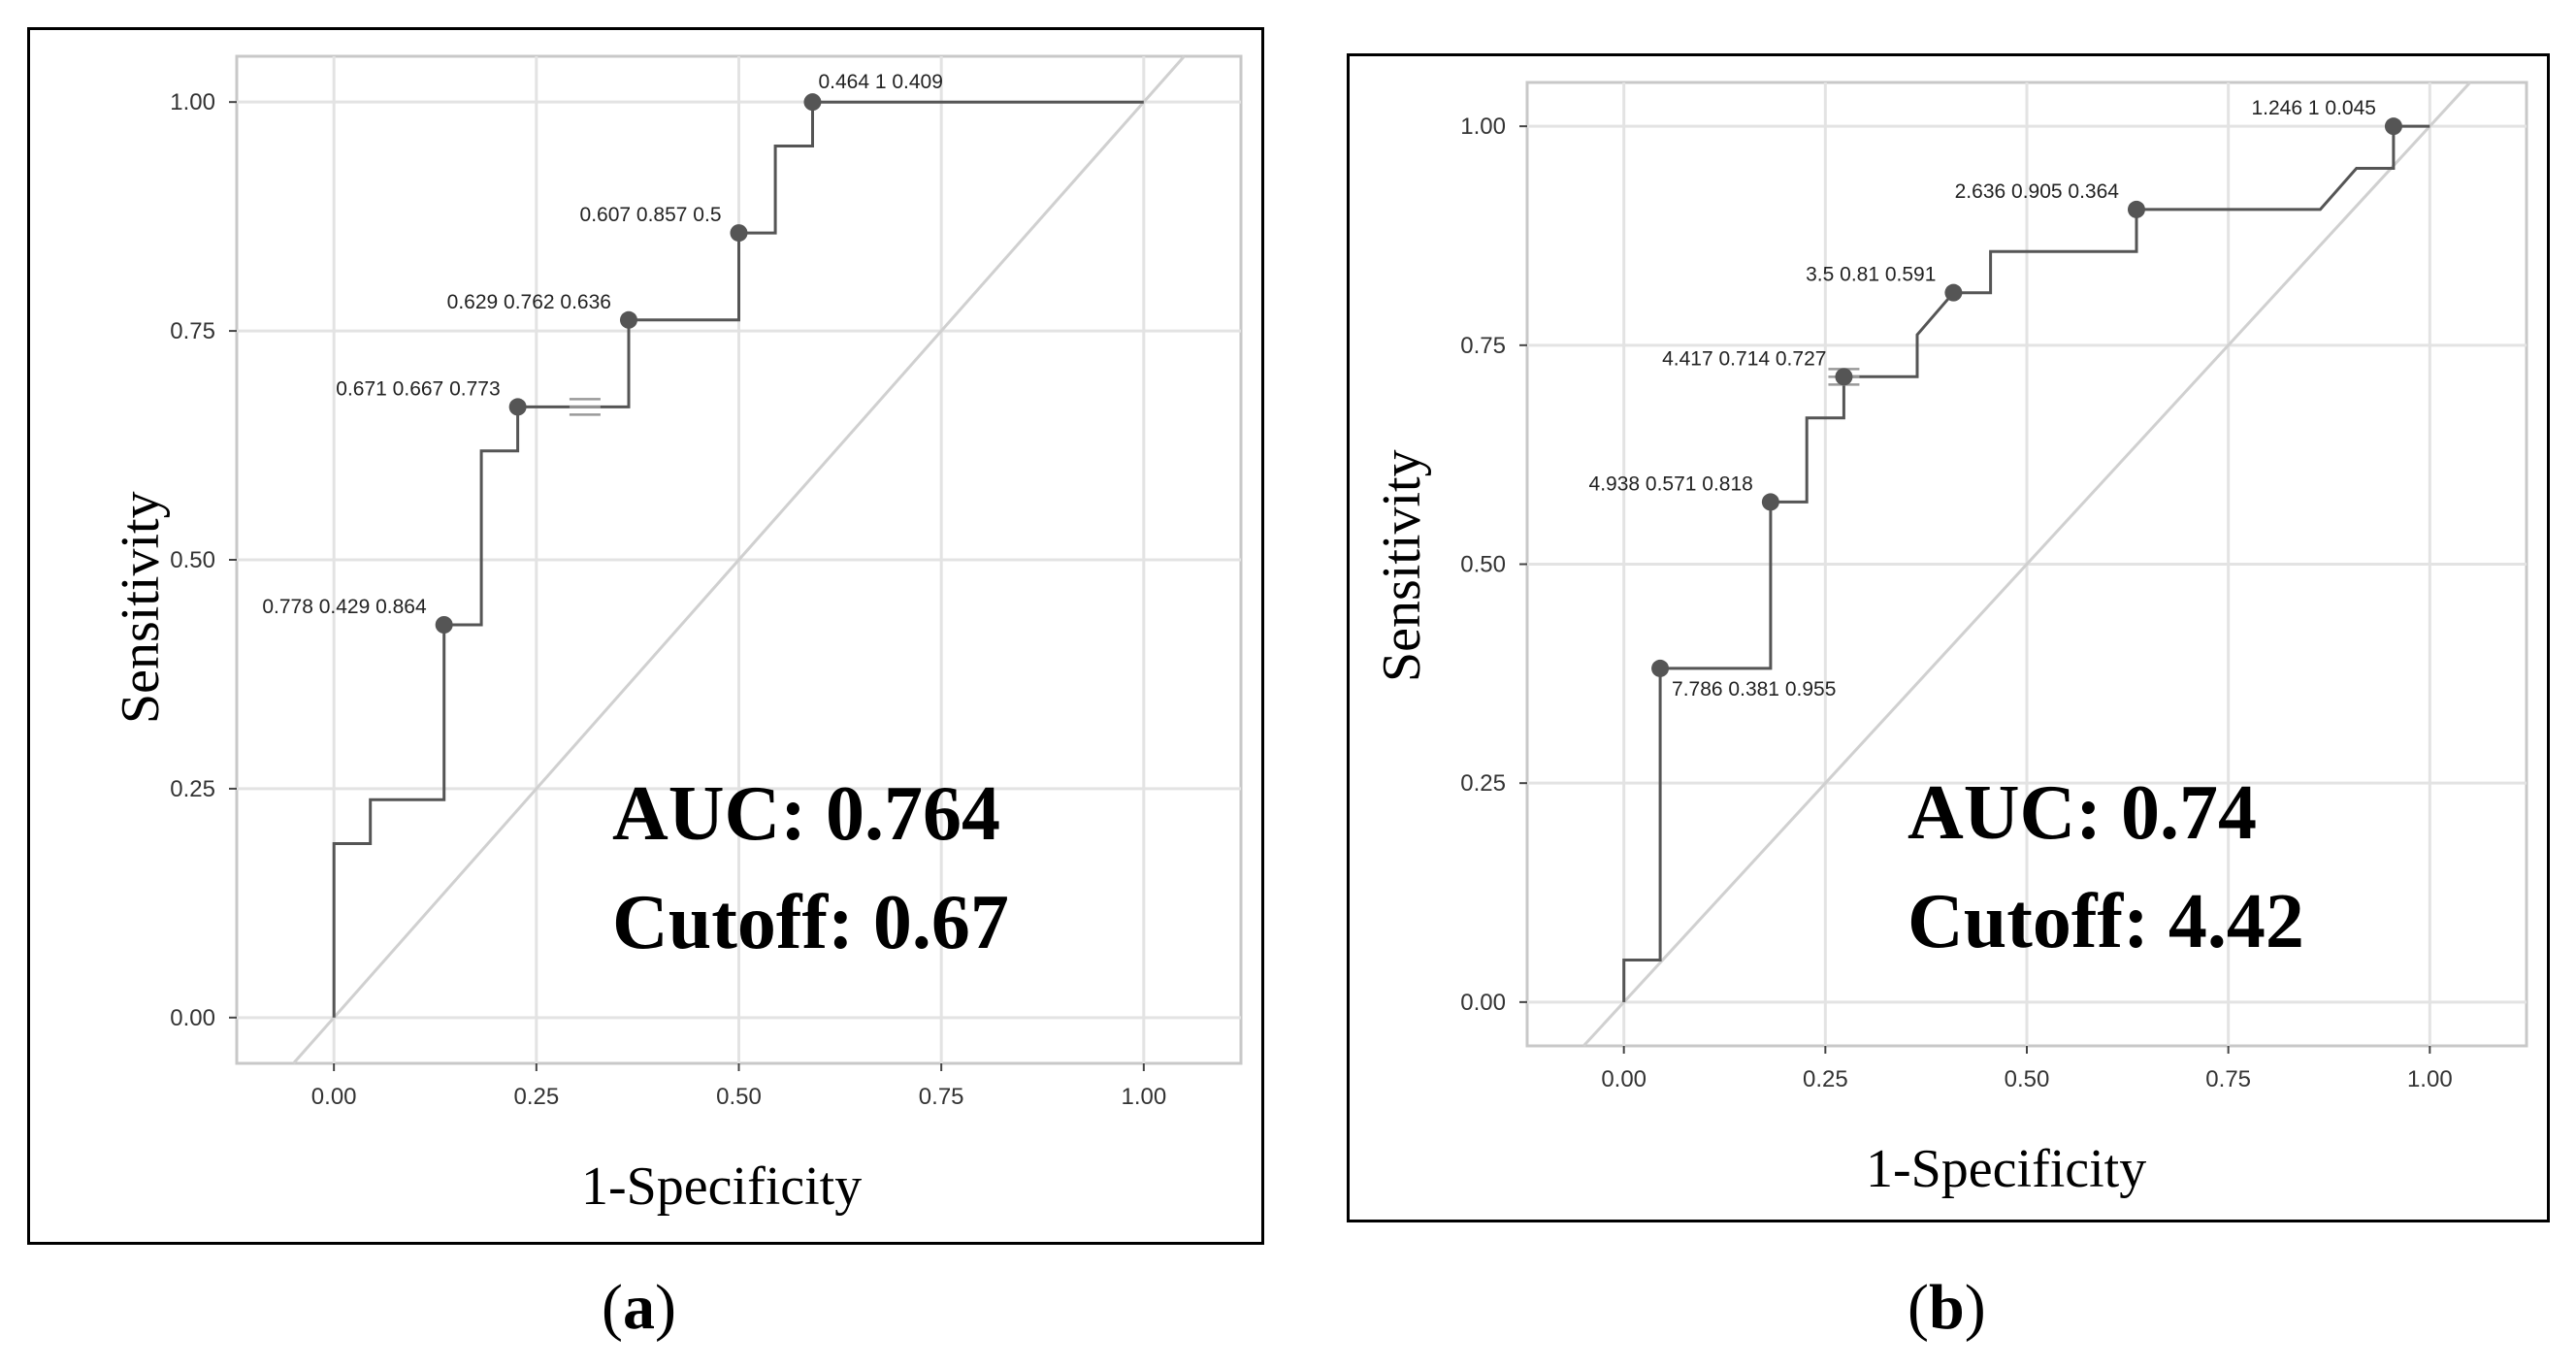  What do you see at coordinates (418, 388) in the screenshot?
I see `roc-point-label: 0.671 0.667 0.773` at bounding box center [418, 388].